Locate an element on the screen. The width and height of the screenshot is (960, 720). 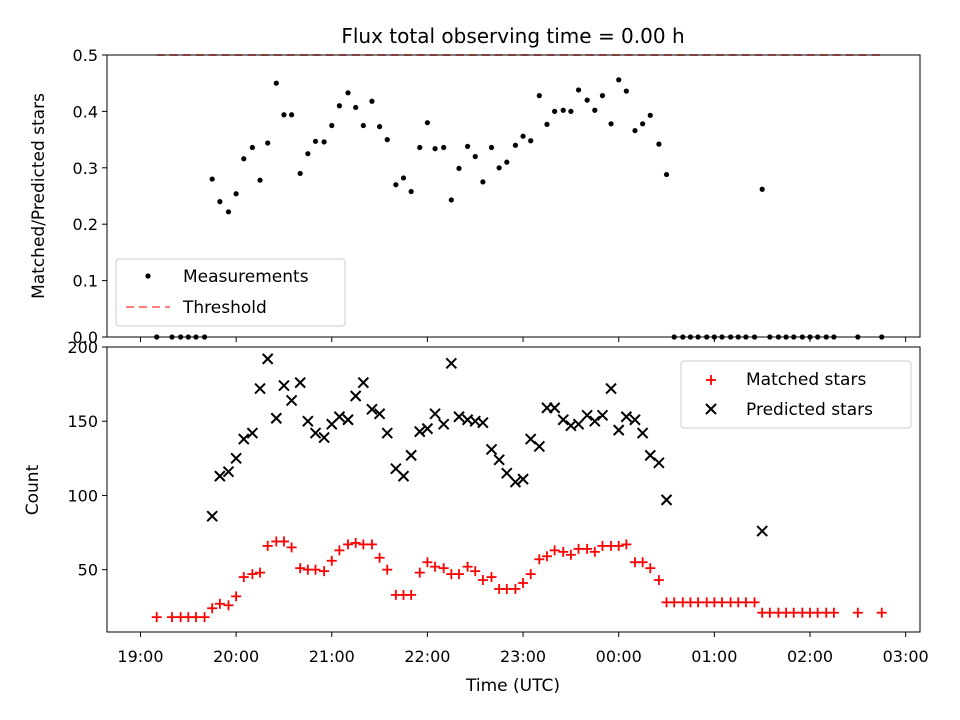
top-x-ticks is located at coordinates (523, 339).